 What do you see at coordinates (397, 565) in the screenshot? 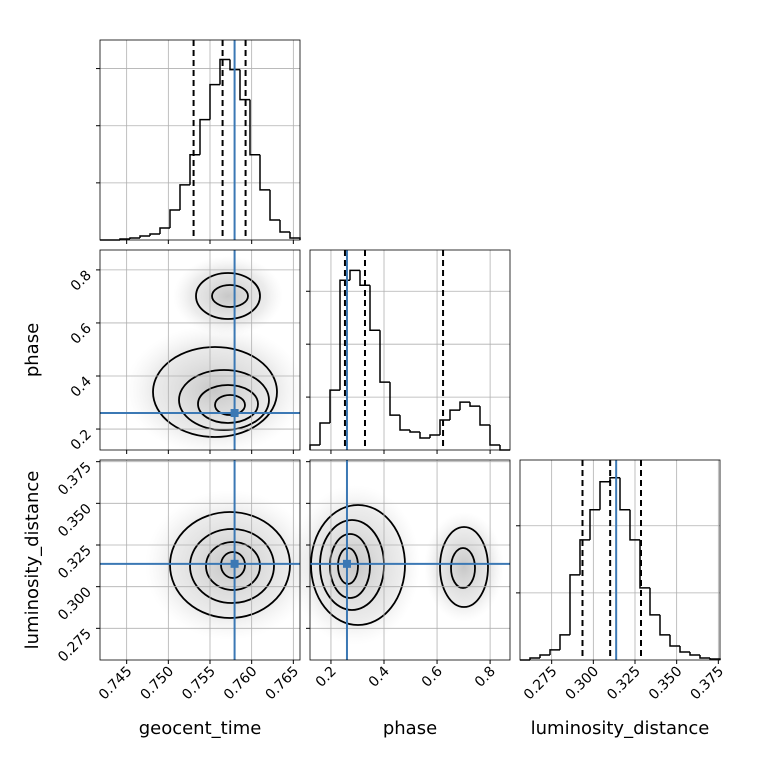
I see `density-phase-distance` at bounding box center [397, 565].